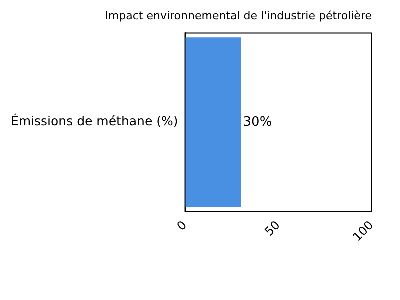  Describe the element at coordinates (272, 228) in the screenshot. I see `x-tick-label: 50` at that location.